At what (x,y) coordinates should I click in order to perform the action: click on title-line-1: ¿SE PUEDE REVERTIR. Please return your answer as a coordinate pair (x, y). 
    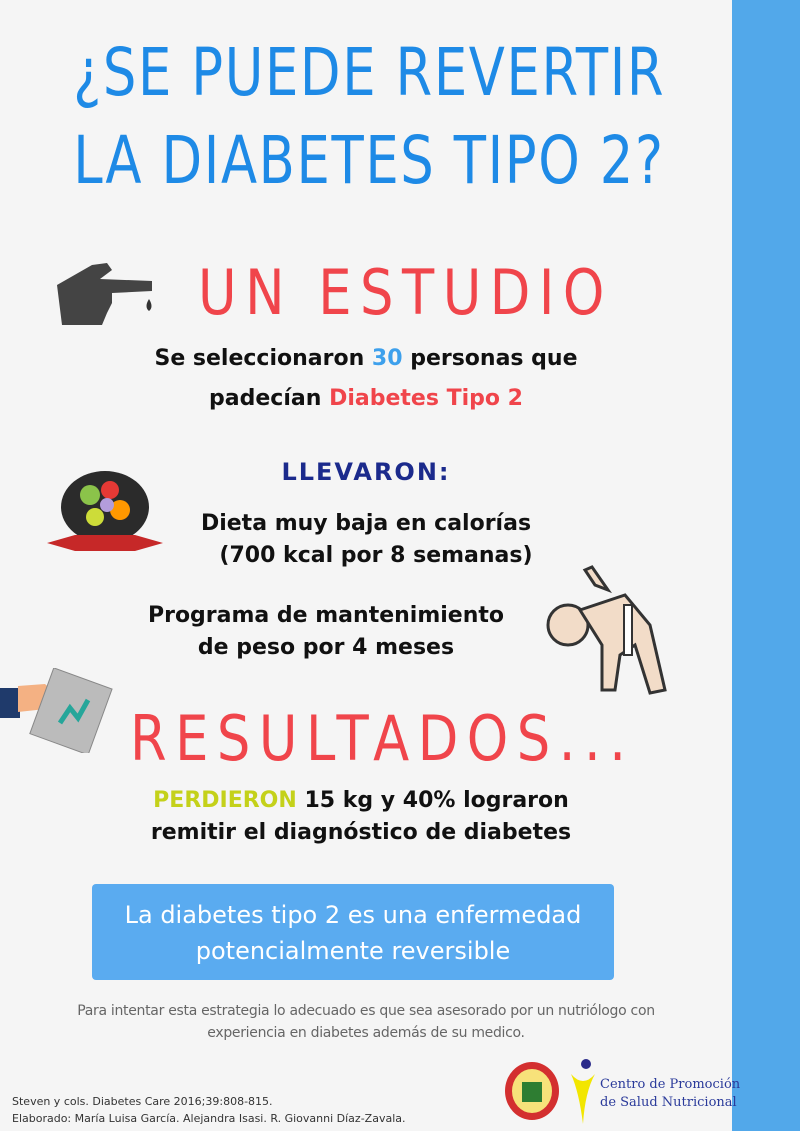
    Looking at the image, I should click on (369, 72).